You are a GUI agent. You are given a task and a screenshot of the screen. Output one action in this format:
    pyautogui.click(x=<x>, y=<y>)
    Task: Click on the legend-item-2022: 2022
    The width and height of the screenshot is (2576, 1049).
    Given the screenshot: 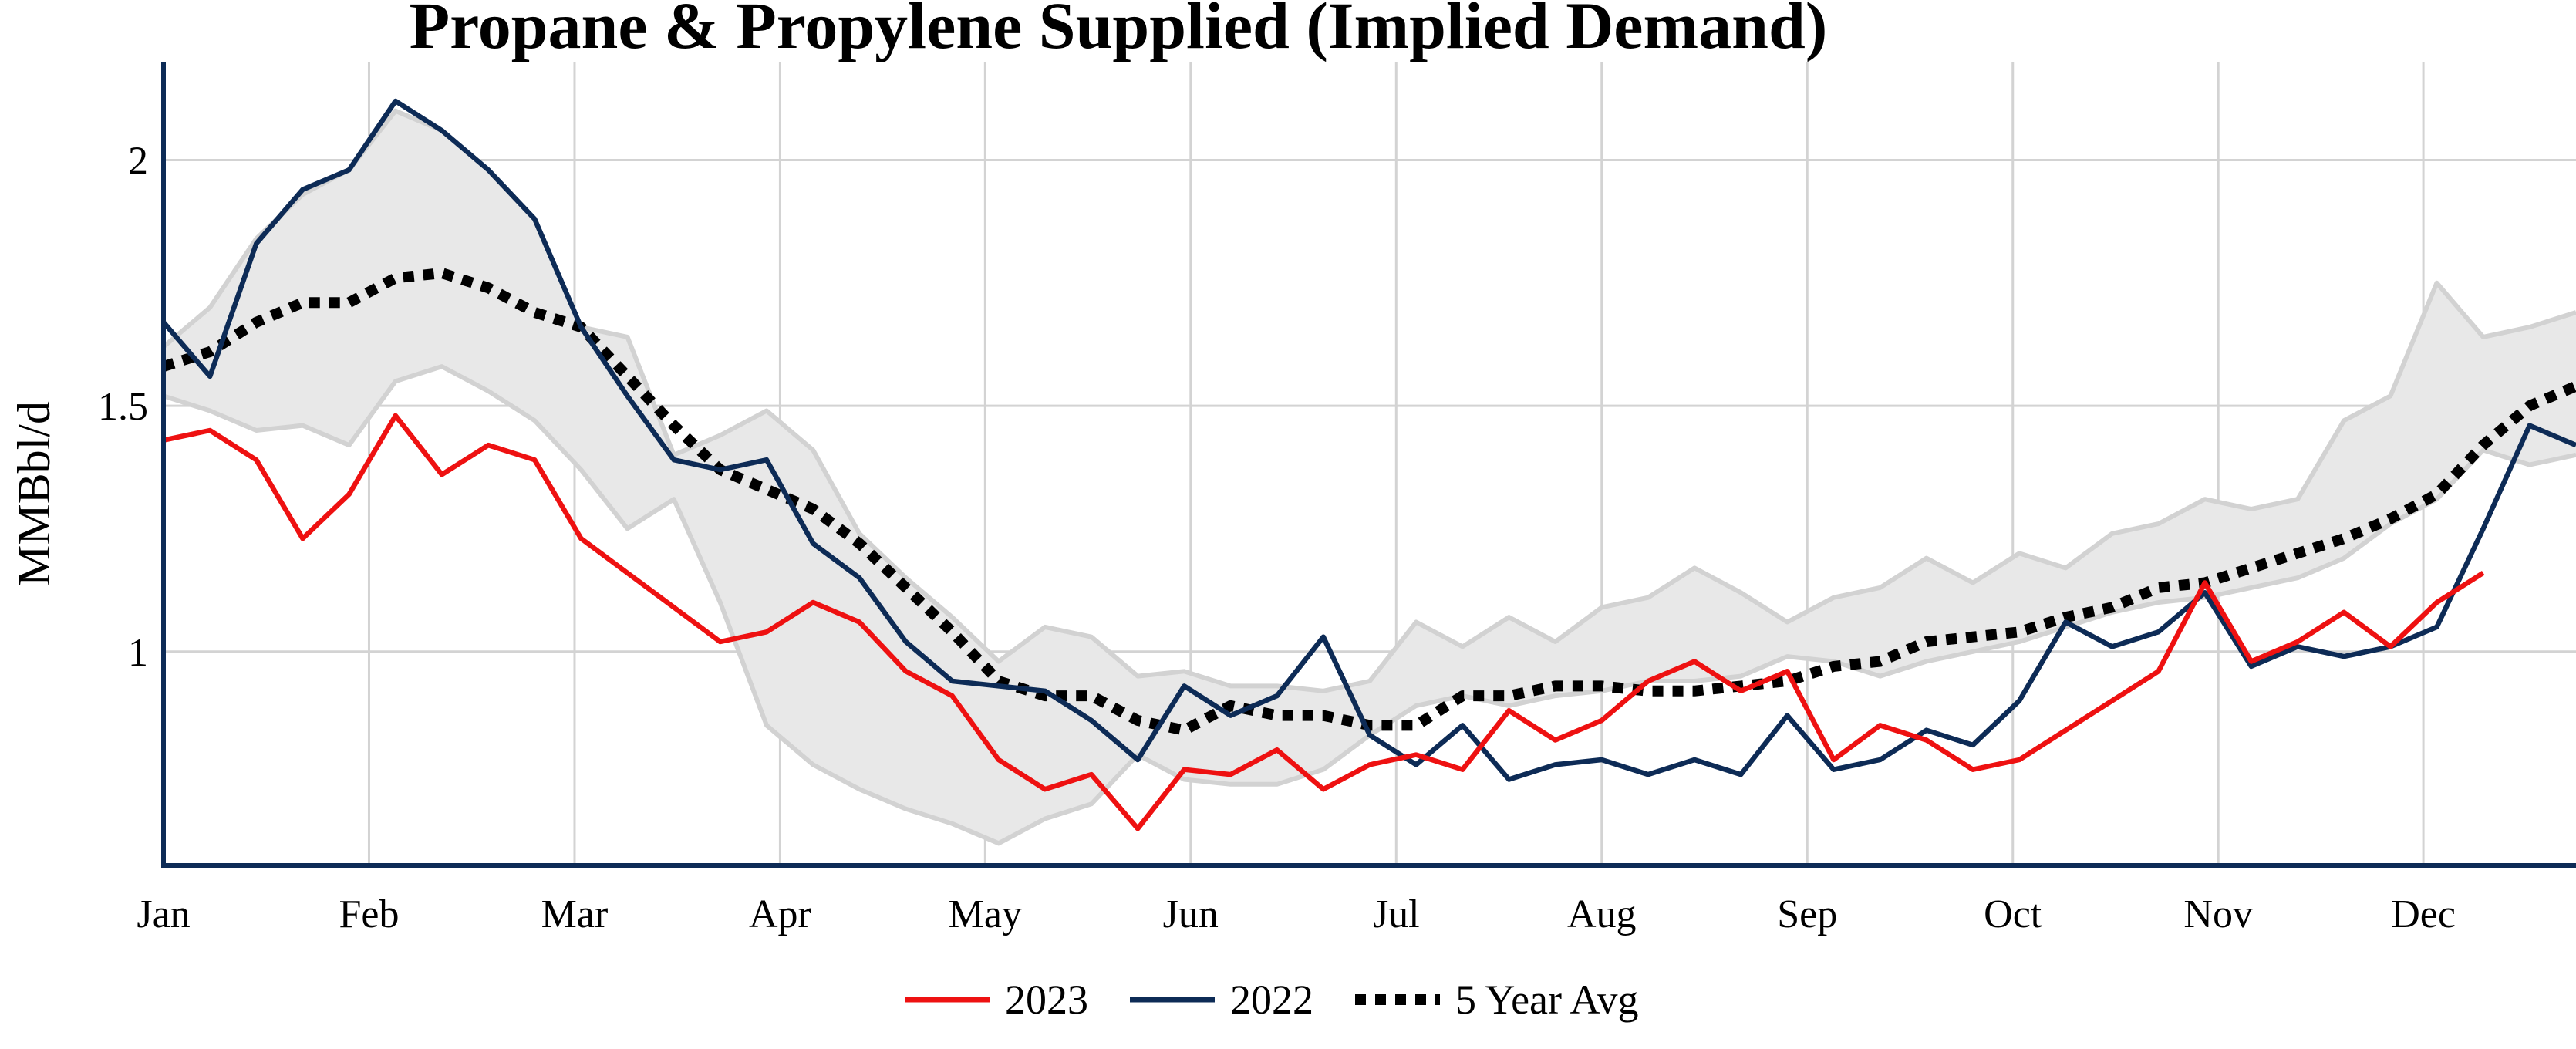 What is the action you would take?
    pyautogui.click(x=1221, y=999)
    